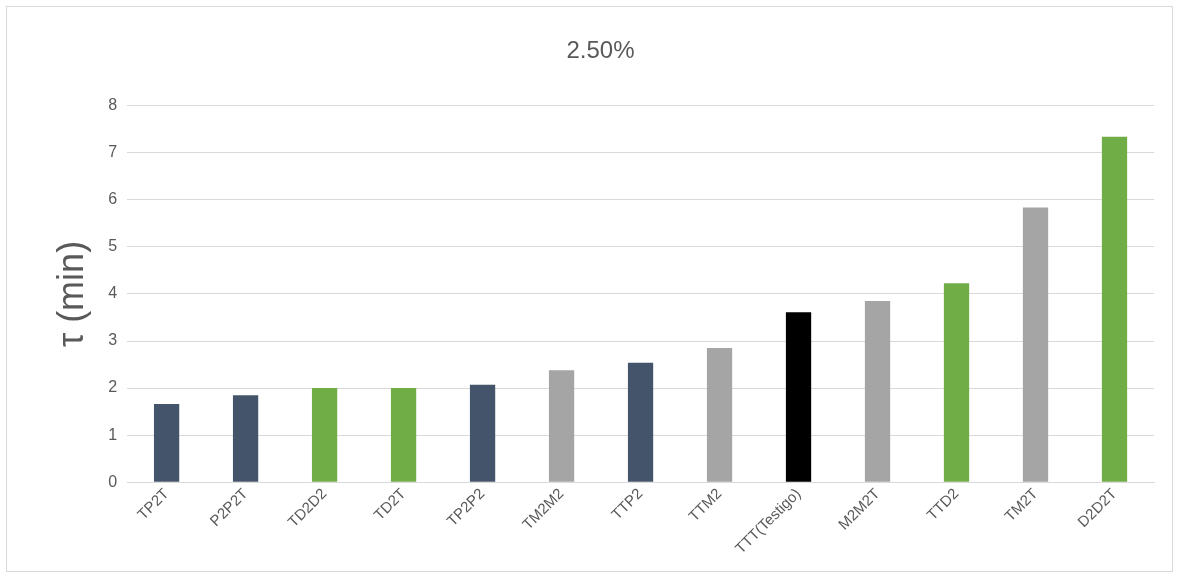 This screenshot has width=1181, height=578. What do you see at coordinates (113, 340) in the screenshot?
I see `y-tick-label: 3` at bounding box center [113, 340].